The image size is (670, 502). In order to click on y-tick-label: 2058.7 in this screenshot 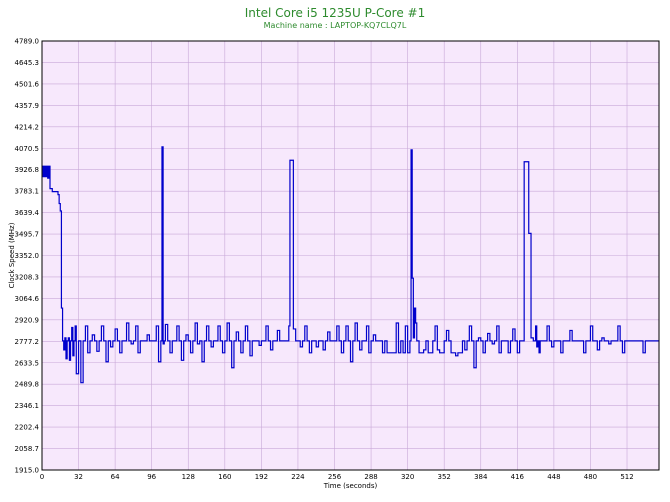, I will do `click(27, 449)`.